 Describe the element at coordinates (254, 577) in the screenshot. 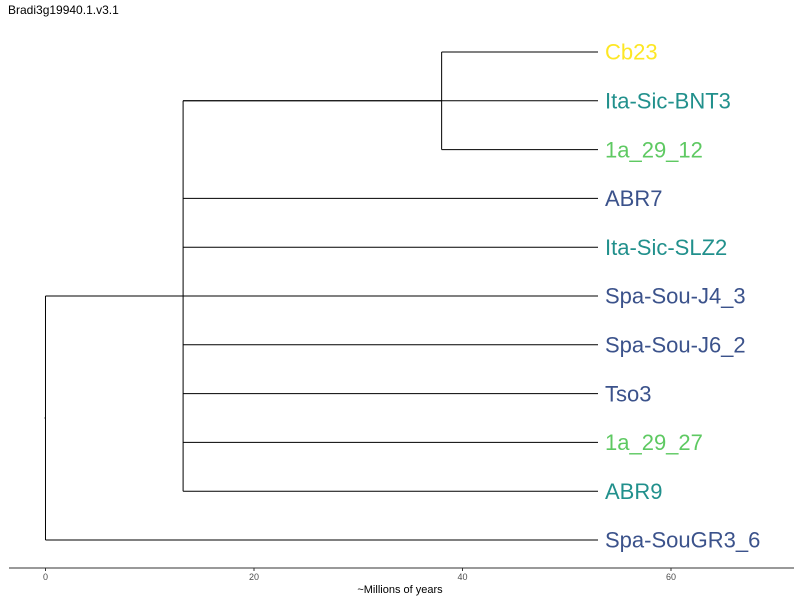

I see `axis-tick-label: 20` at that location.